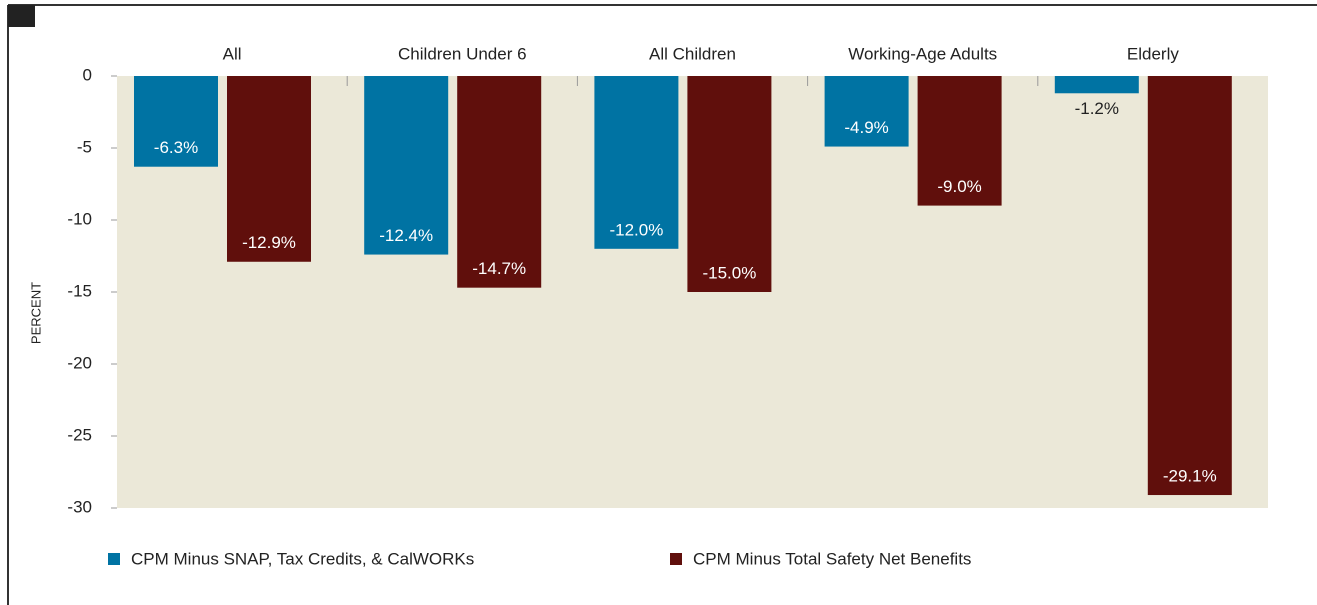  I want to click on value-label: -6.3%, so click(176, 147).